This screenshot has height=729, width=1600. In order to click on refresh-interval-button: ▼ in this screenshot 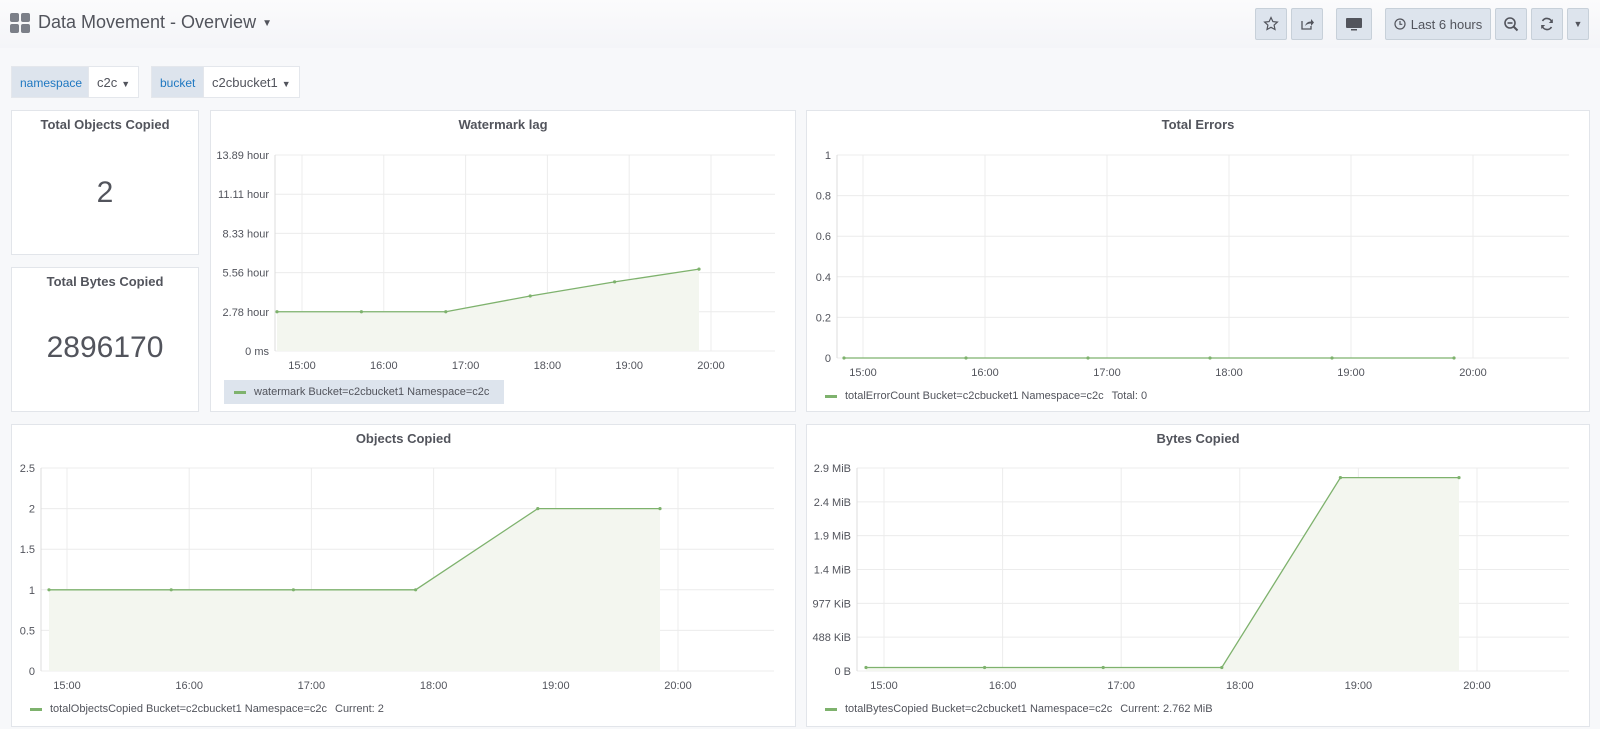, I will do `click(1578, 24)`.